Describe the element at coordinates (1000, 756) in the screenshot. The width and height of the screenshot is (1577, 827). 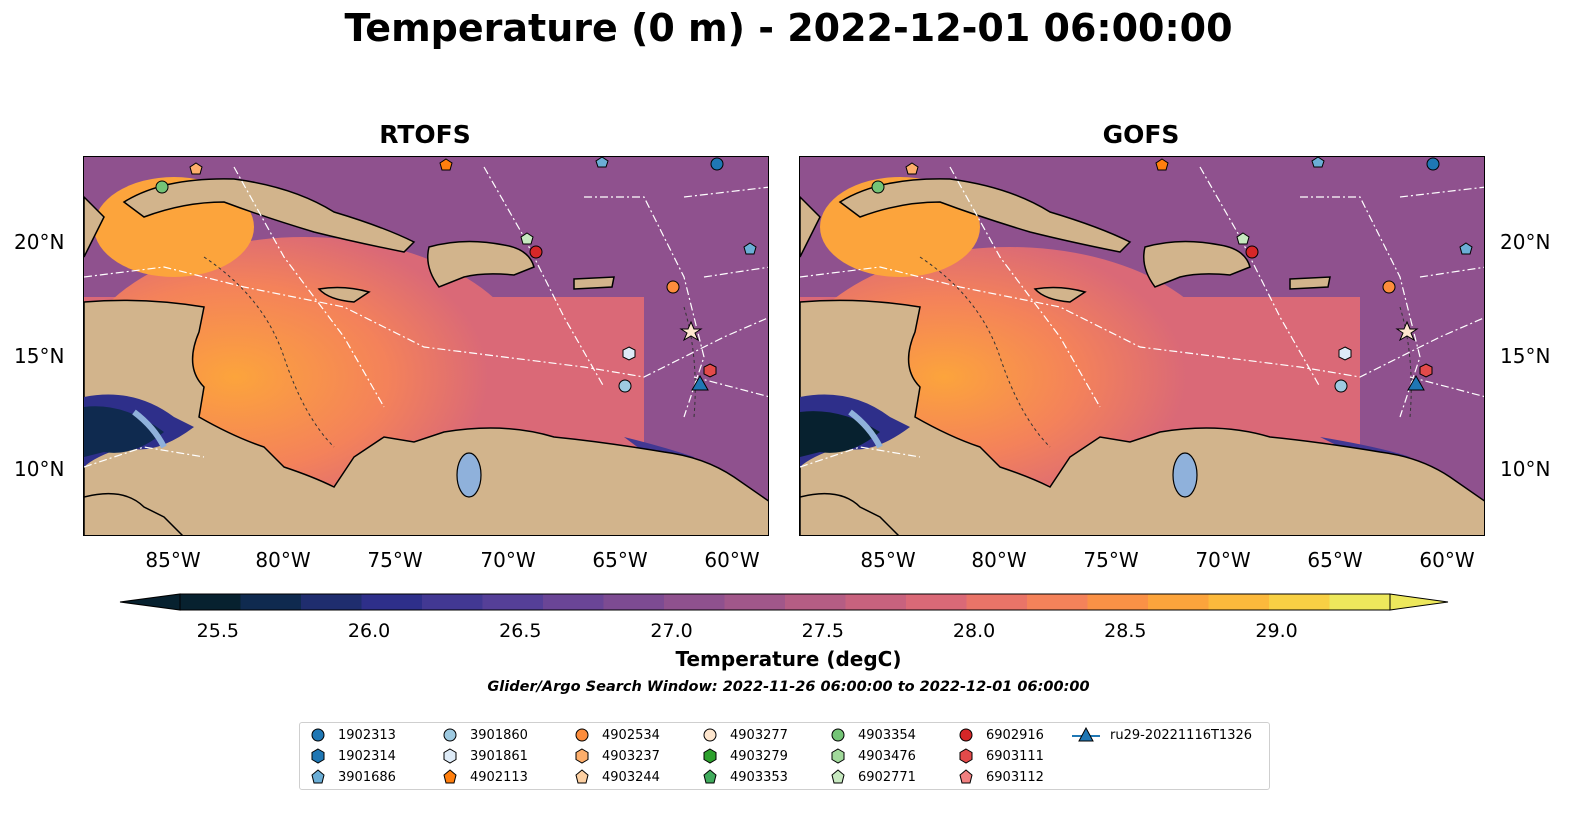
I see `legend-item: 6903111` at that location.